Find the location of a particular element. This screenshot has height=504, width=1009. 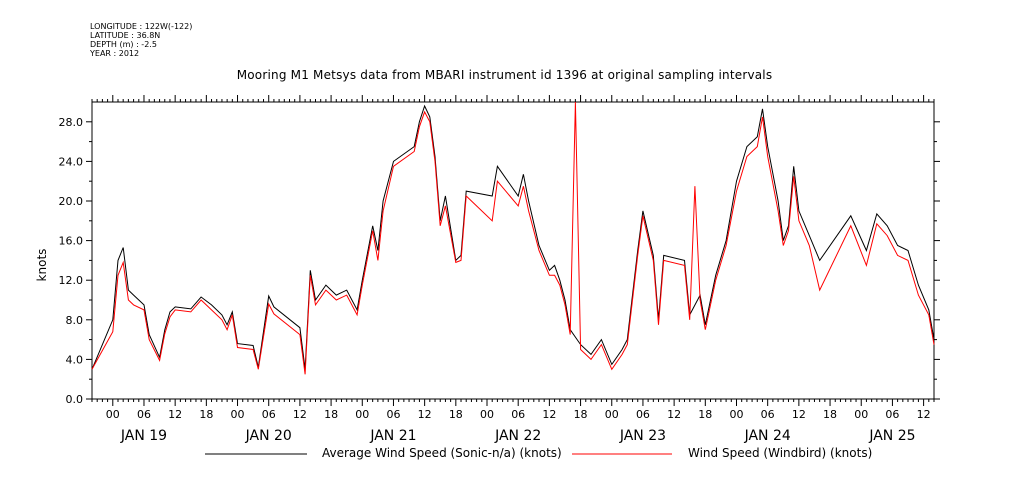

y-tick-label: 24.0 is located at coordinates (71, 161).